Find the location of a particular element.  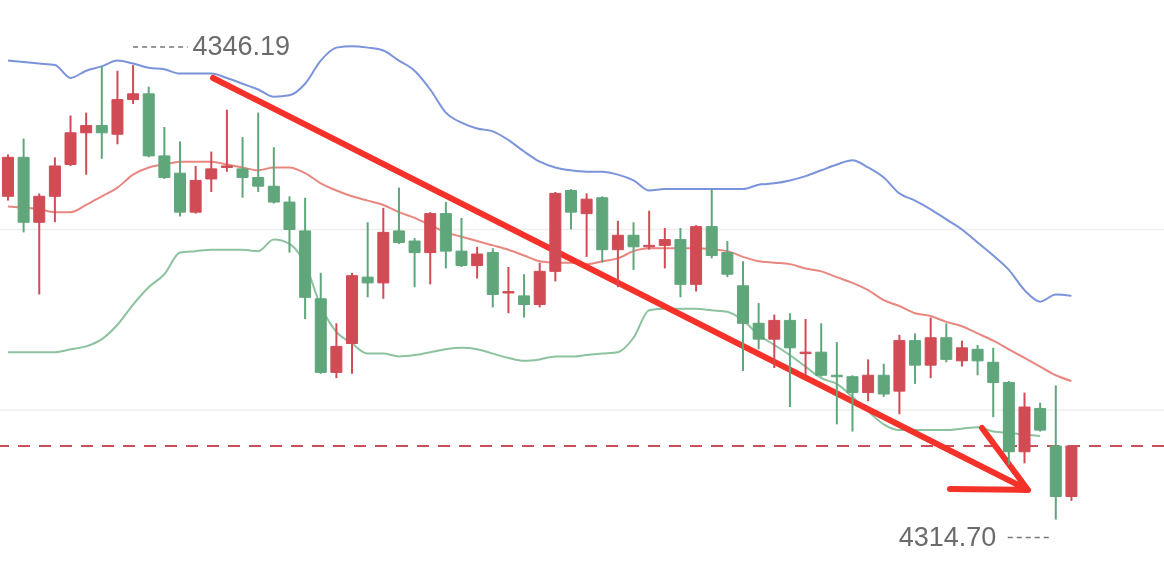

annotation: 4346.19 is located at coordinates (241, 46).